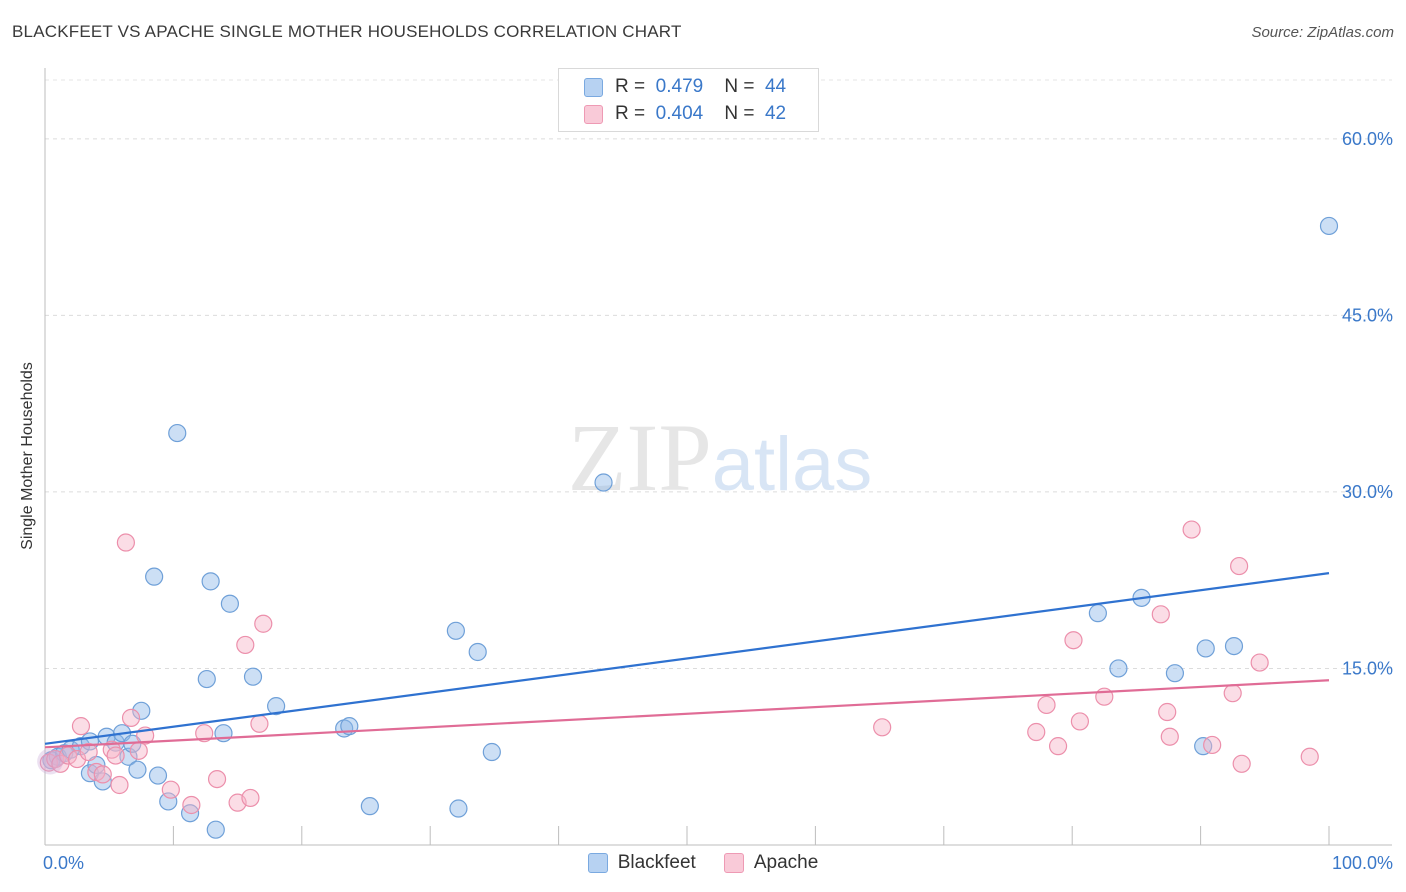 The width and height of the screenshot is (1406, 892). I want to click on y-tick-label: 15.0%, so click(1367, 668).